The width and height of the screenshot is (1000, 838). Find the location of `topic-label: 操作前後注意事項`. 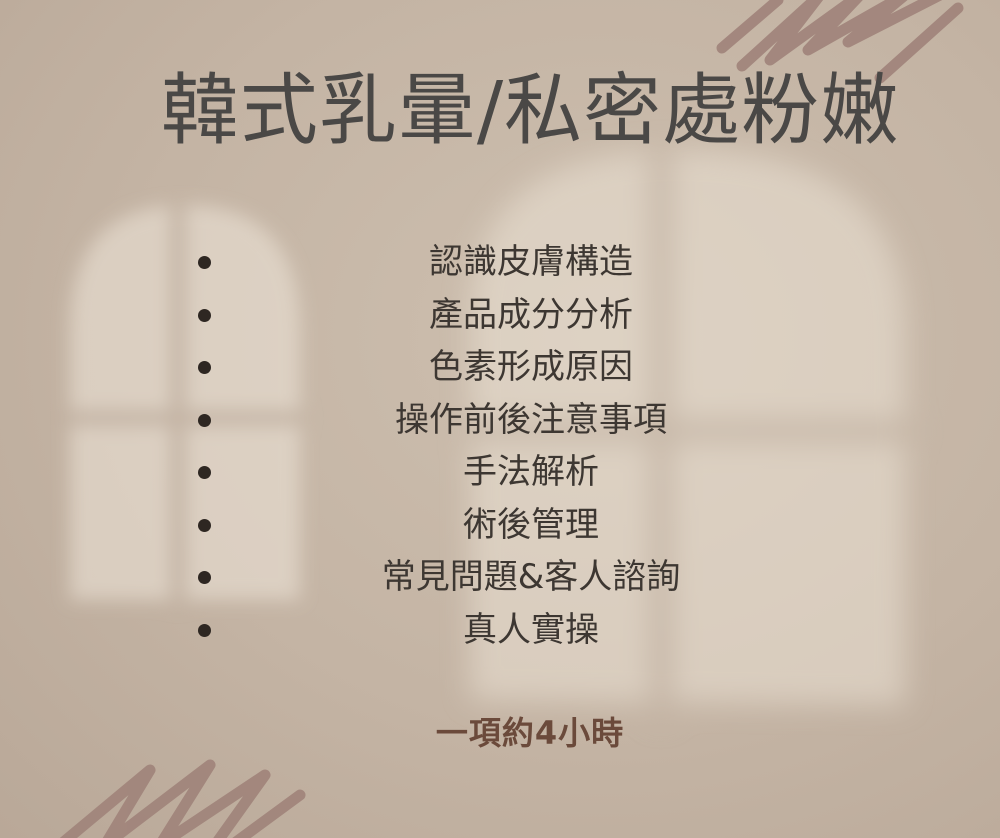

topic-label: 操作前後注意事項 is located at coordinates (531, 419).